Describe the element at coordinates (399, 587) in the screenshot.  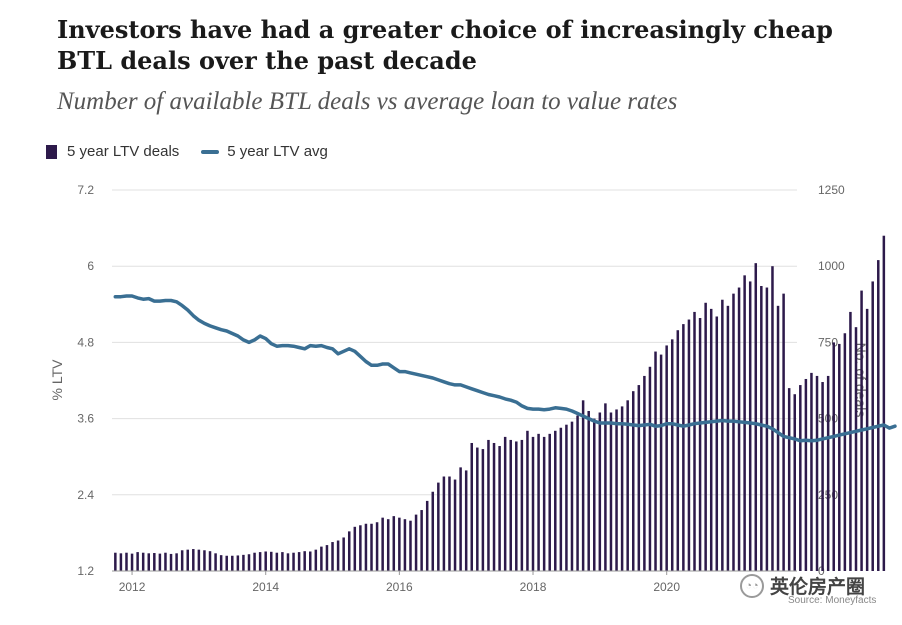
I see `x-tick-label: 2016` at that location.